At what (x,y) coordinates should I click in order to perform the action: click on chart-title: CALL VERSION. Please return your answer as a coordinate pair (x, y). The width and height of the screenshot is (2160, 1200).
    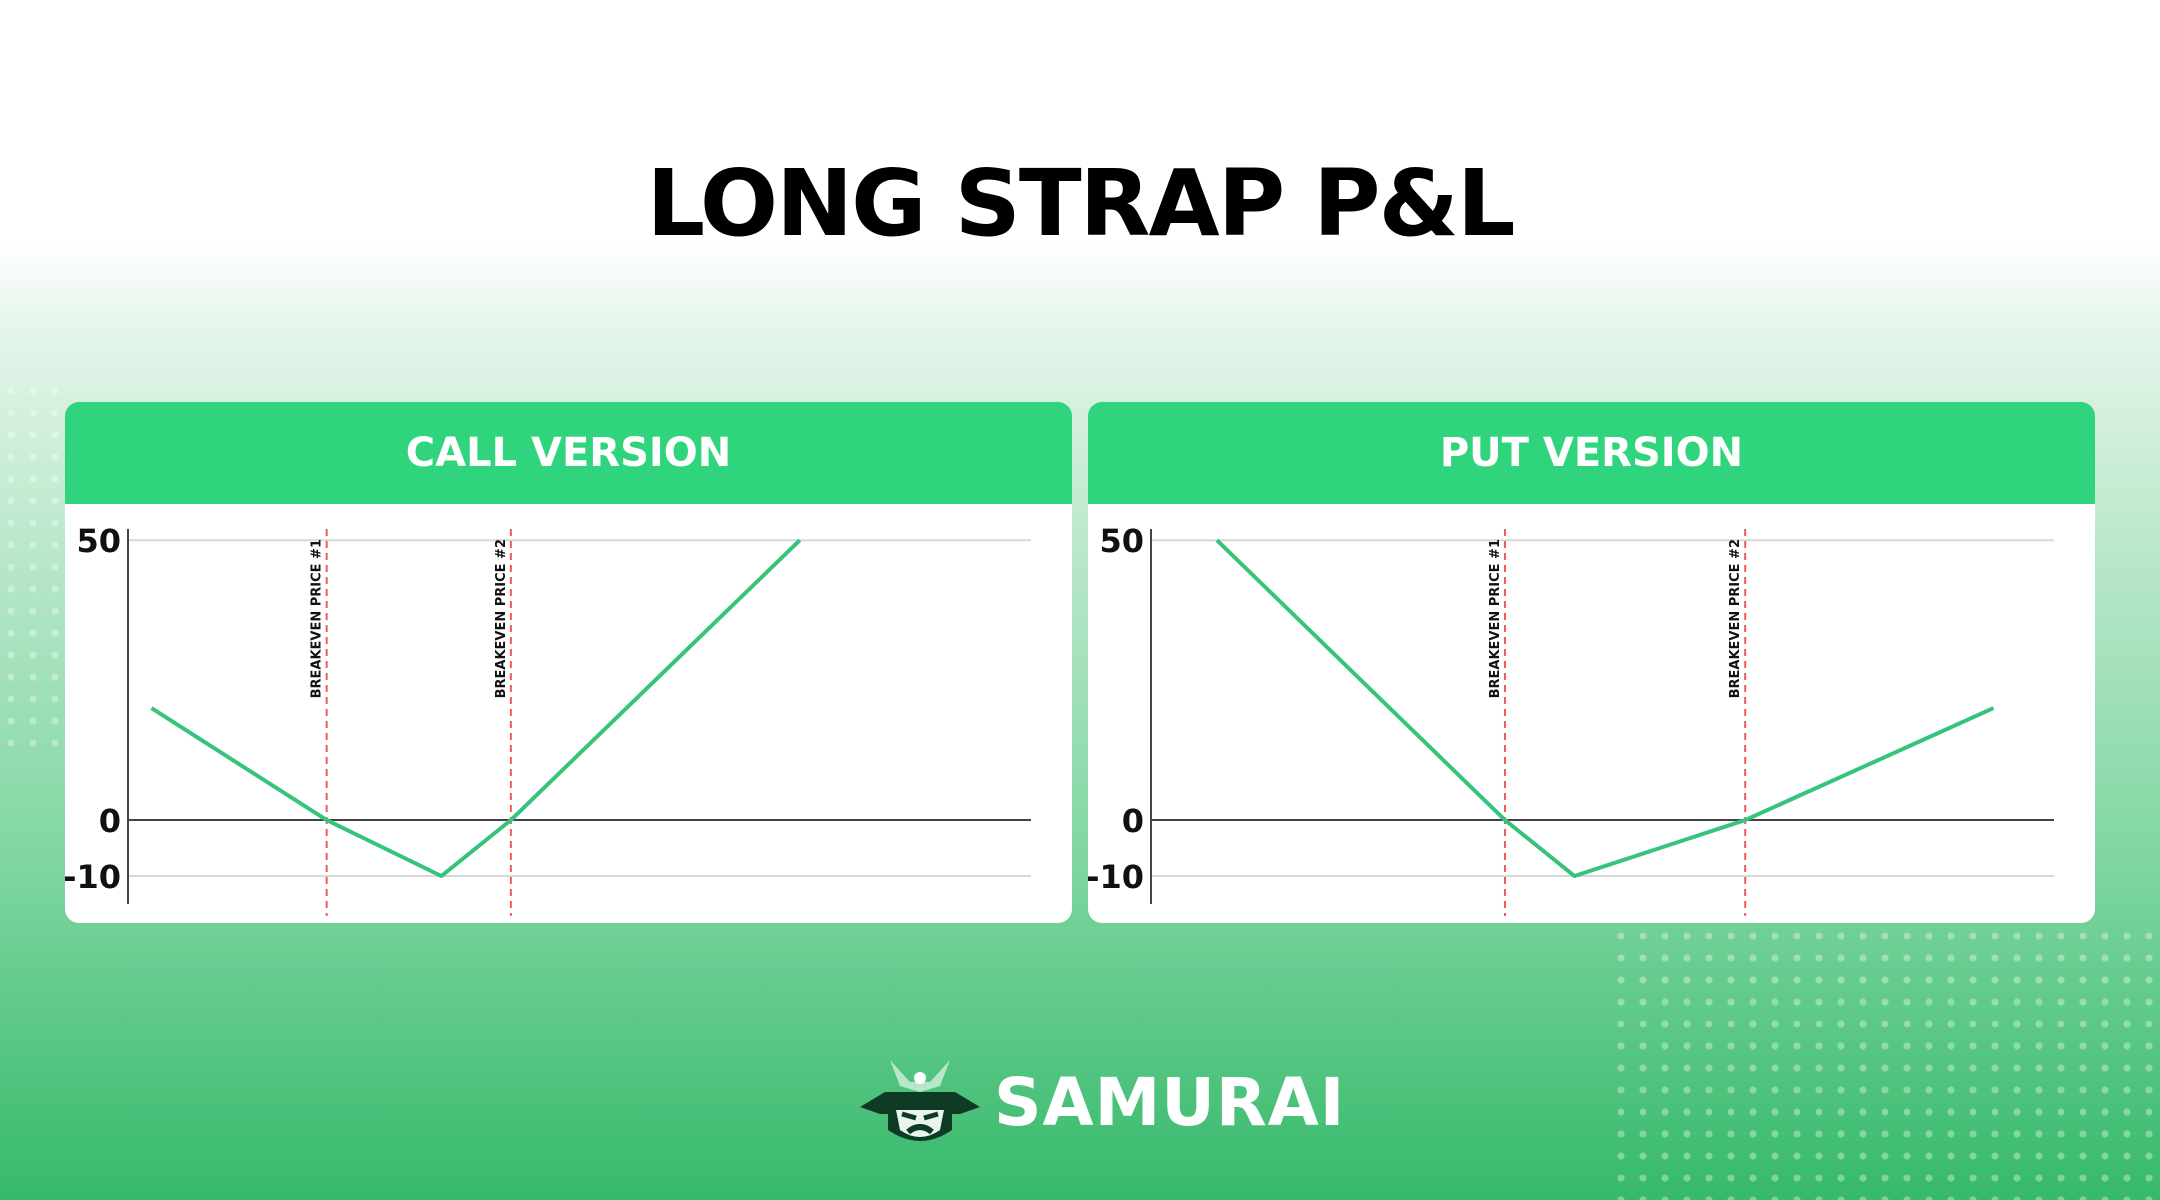
    Looking at the image, I should click on (568, 453).